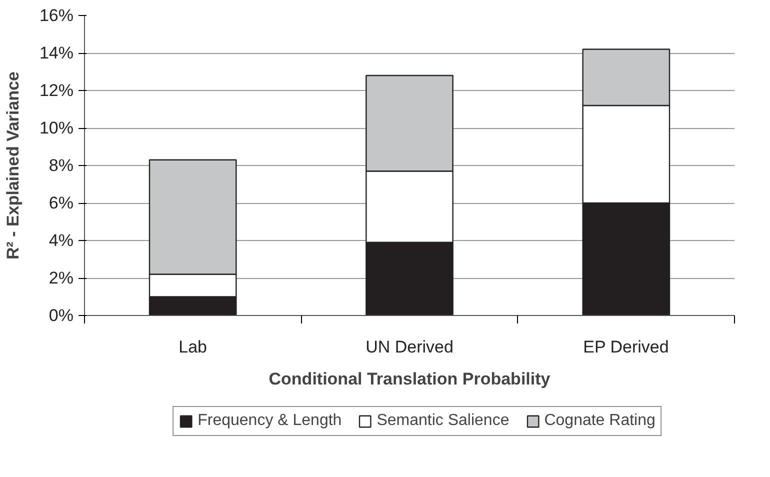 The image size is (770, 477). Describe the element at coordinates (61, 203) in the screenshot. I see `y-tick-label: 6%` at that location.